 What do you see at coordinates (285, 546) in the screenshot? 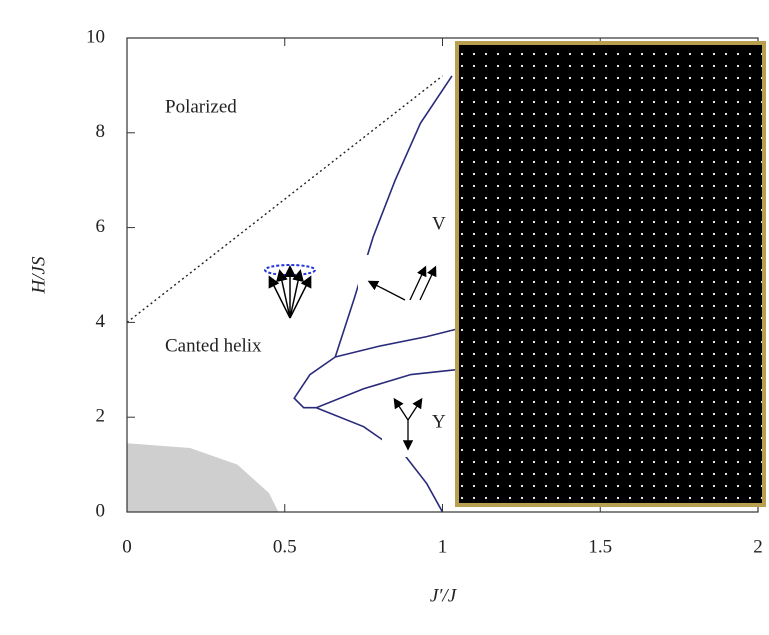
I see `x-tick-label: 0.5` at bounding box center [285, 546].